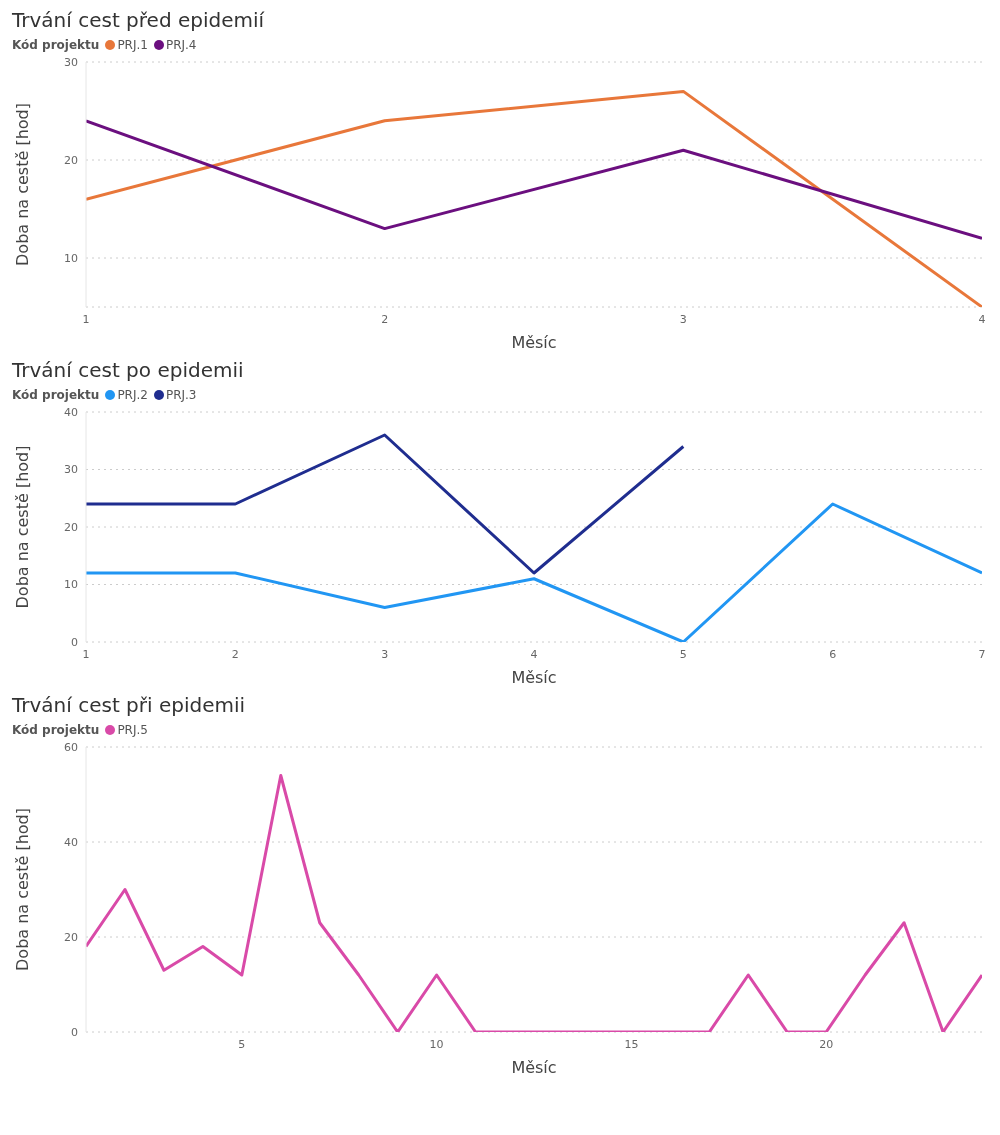 The height and width of the screenshot is (1135, 1000). I want to click on chart-title: Trvání cest při epidemii, so click(129, 705).